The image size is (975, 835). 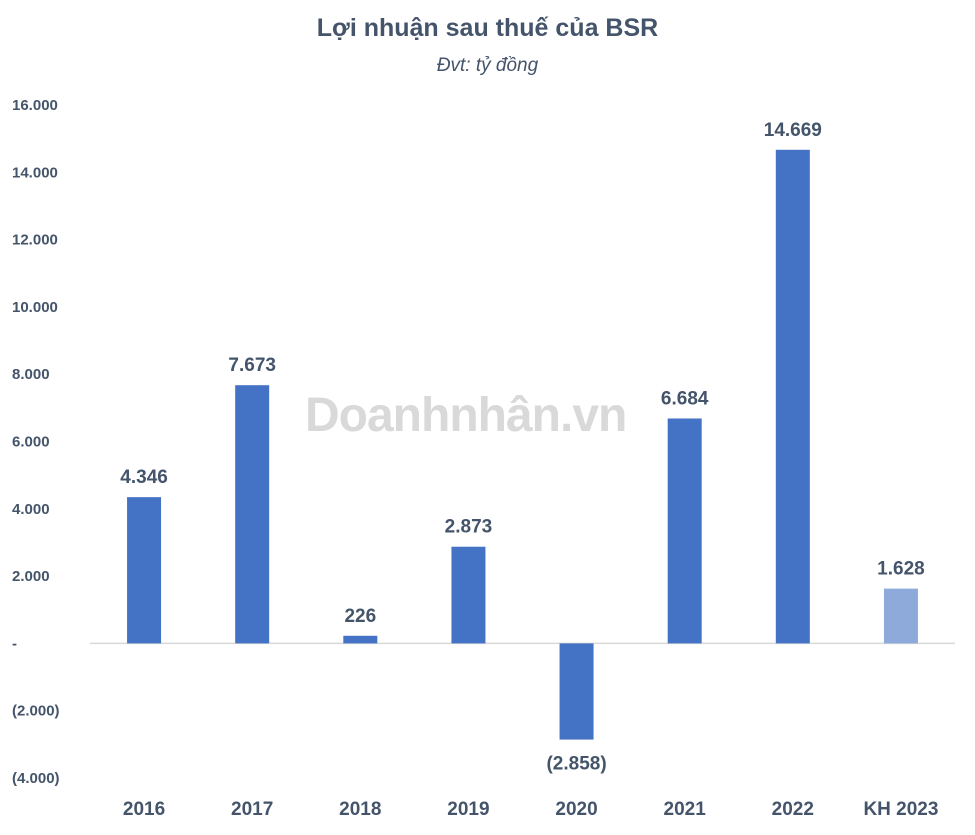 What do you see at coordinates (31, 442) in the screenshot?
I see `y-tick-label: 6.000` at bounding box center [31, 442].